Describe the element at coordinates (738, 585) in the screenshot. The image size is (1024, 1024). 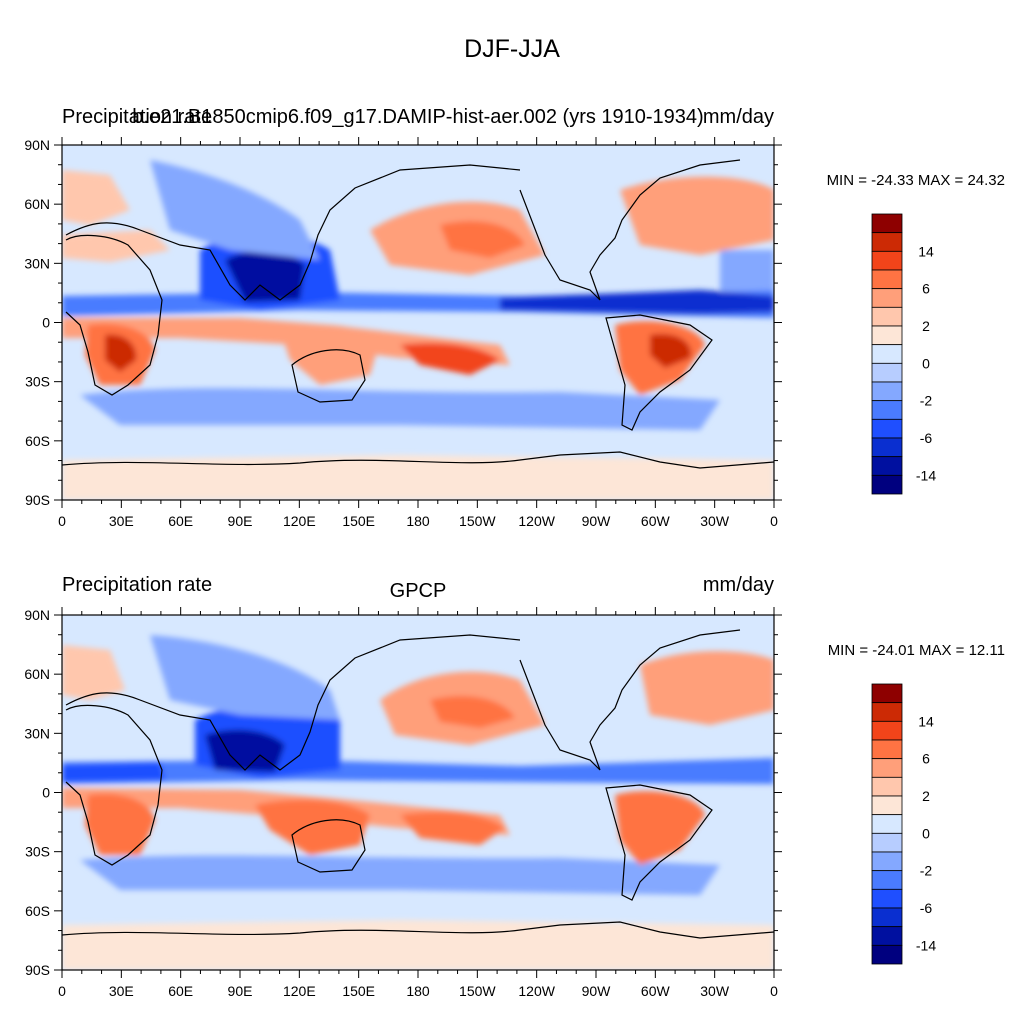
I see `panel-2-right-title: mm/day` at that location.